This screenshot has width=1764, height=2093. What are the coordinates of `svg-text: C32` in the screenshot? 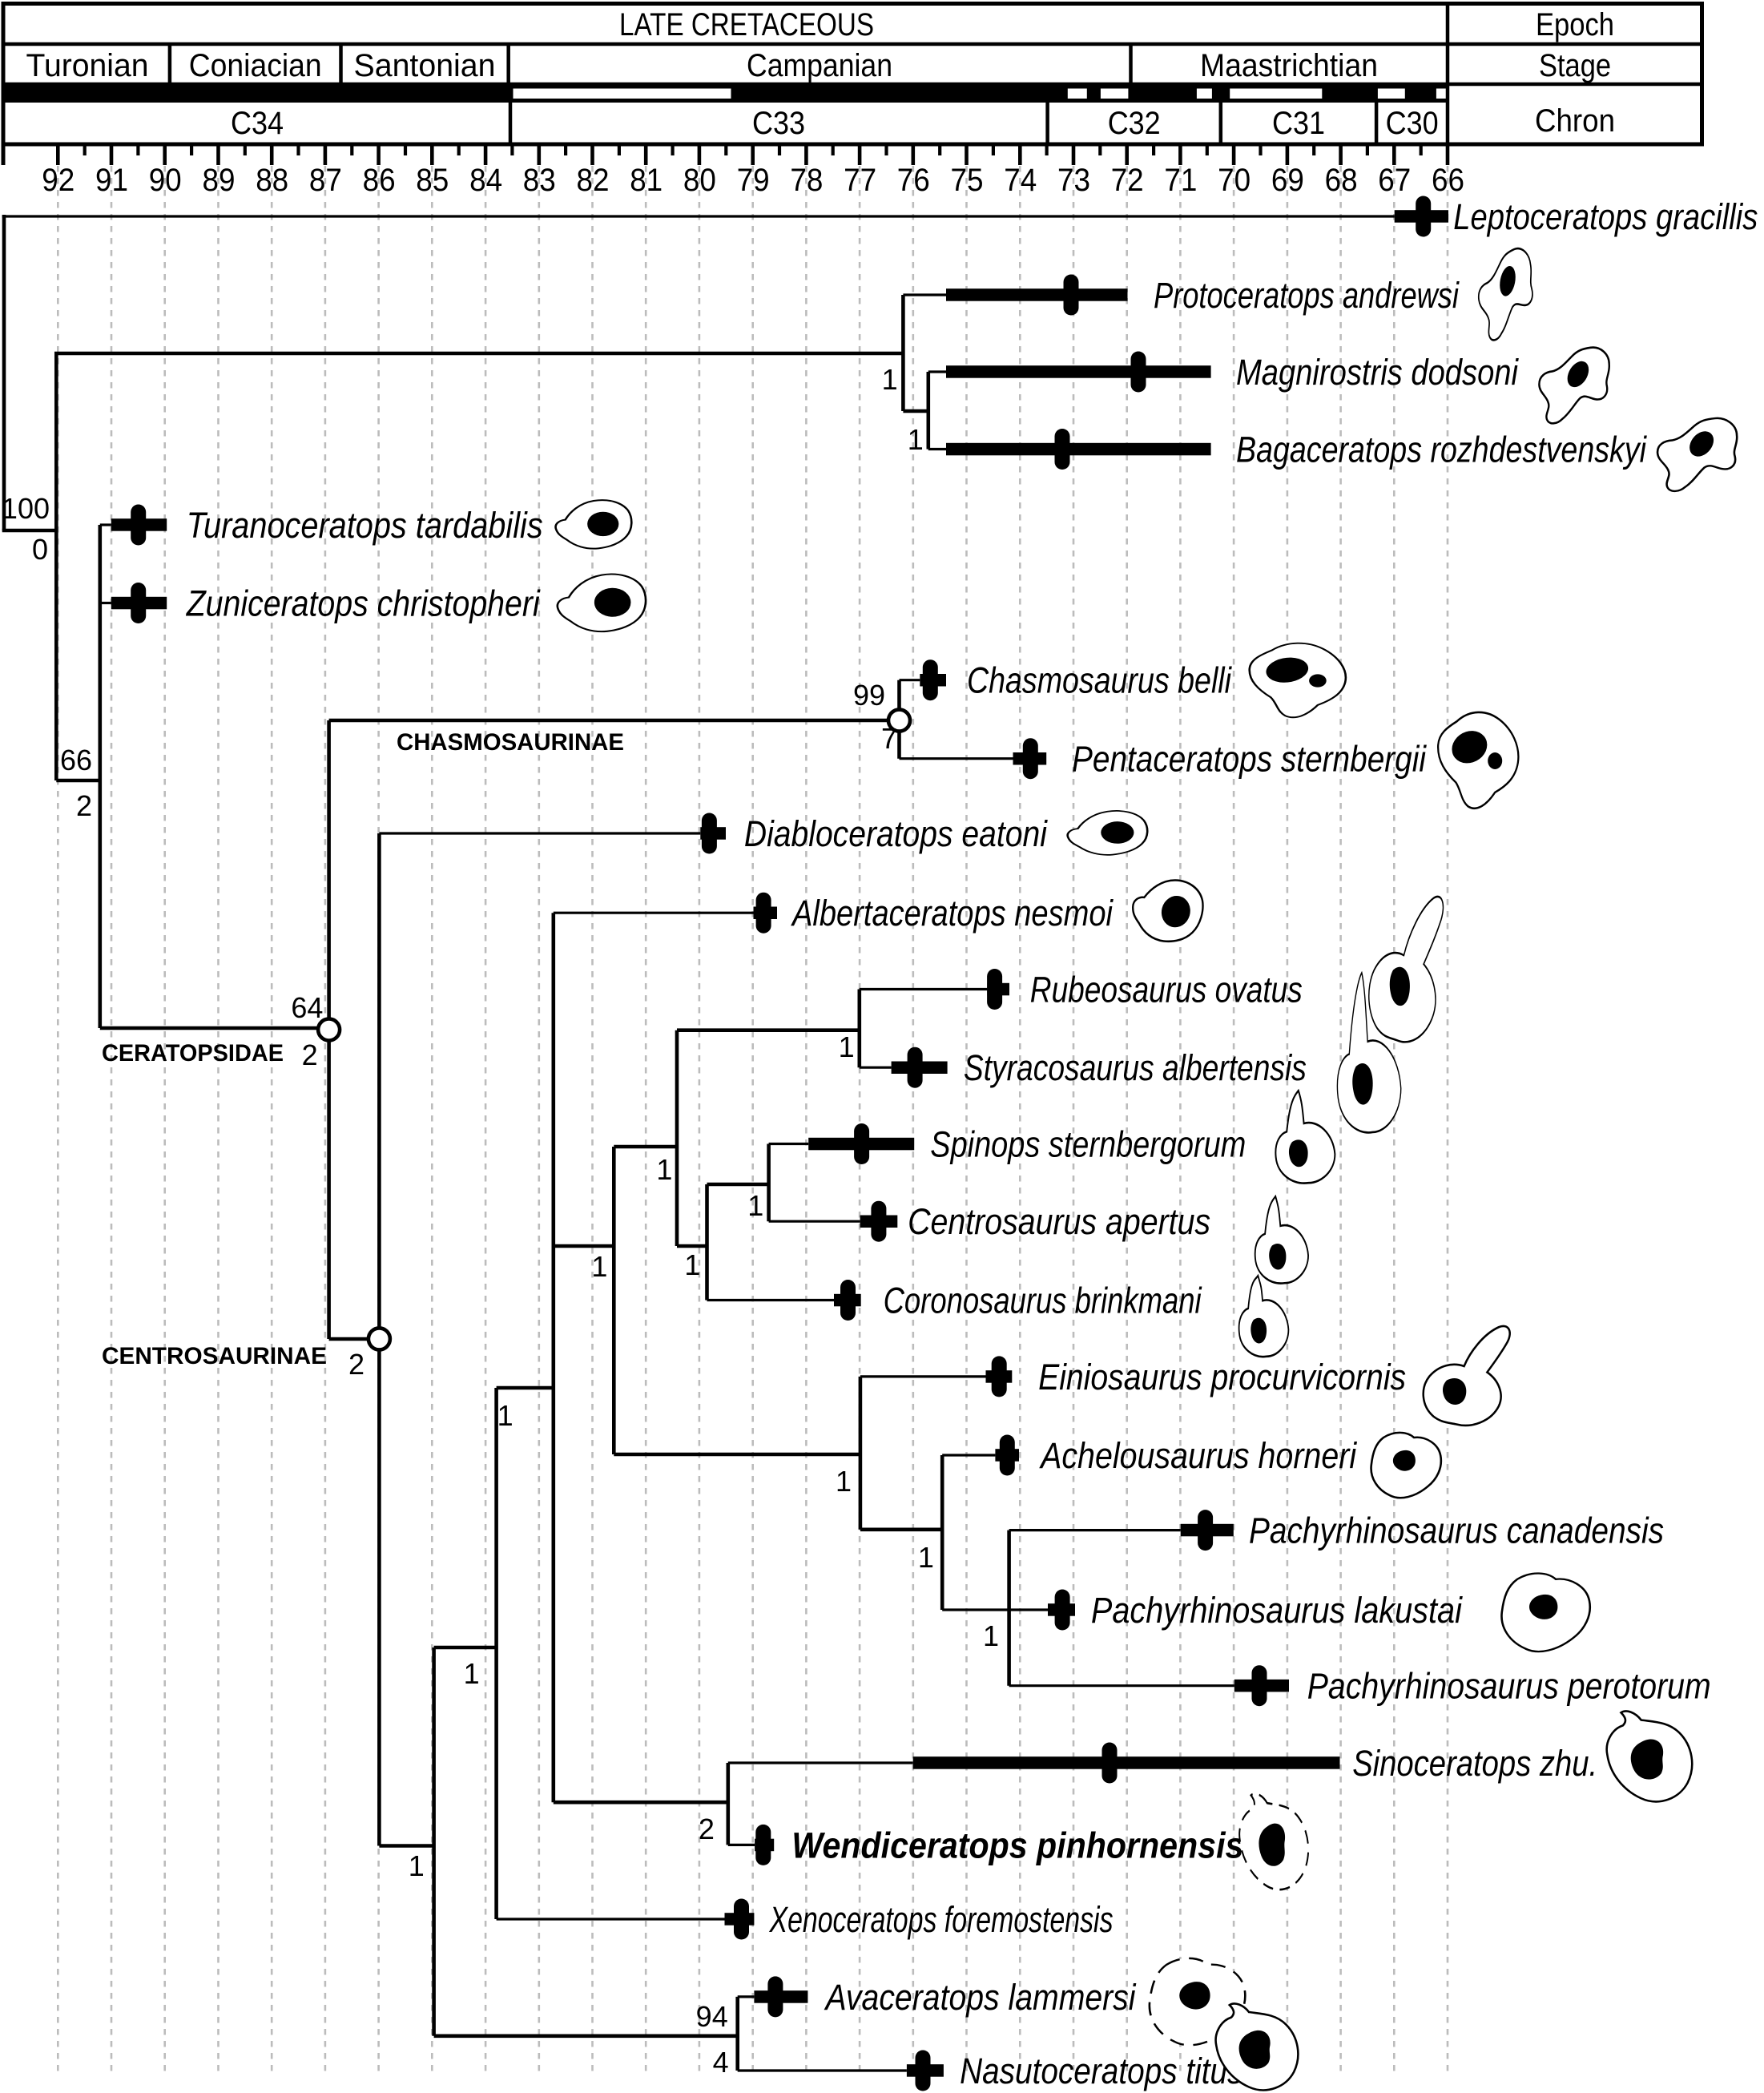 It's located at (1134, 123).